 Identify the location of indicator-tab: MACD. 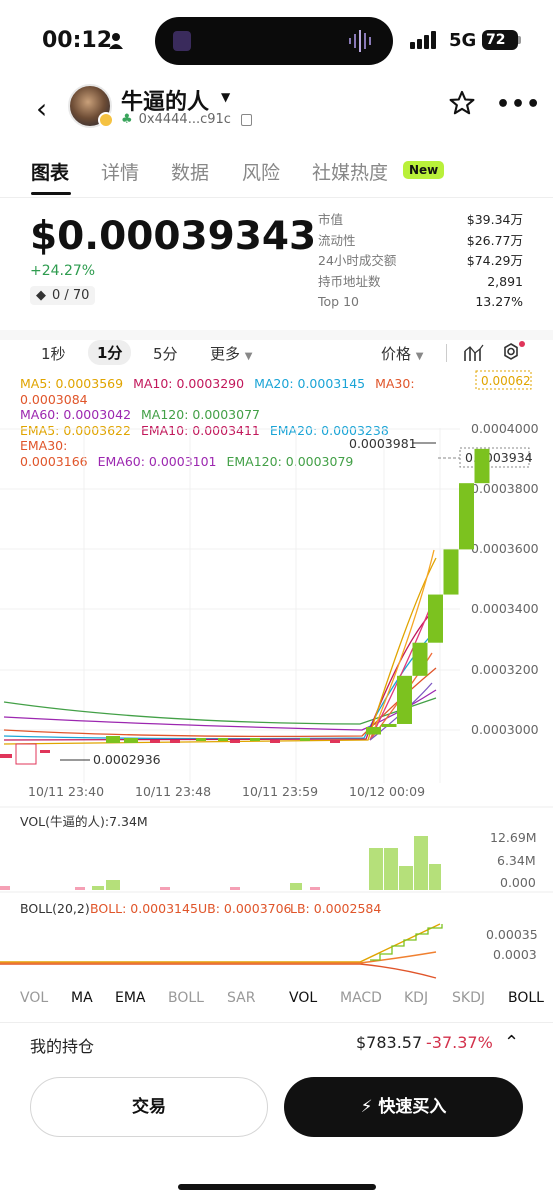
(361, 998).